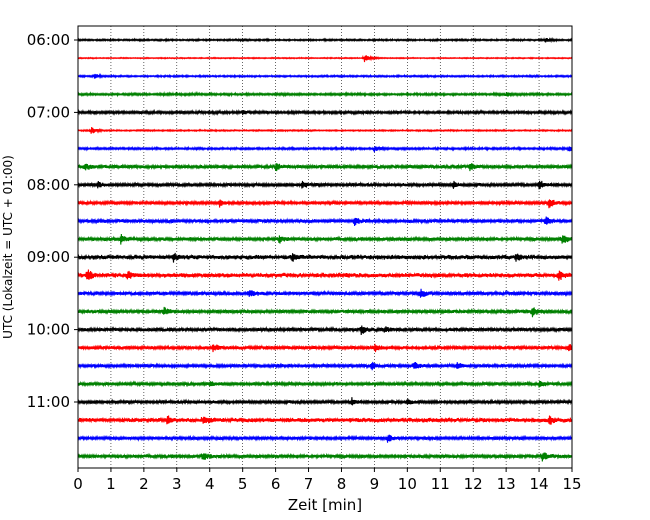 Image resolution: width=650 pixels, height=520 pixels. What do you see at coordinates (243, 484) in the screenshot?
I see `x-tick-label: 5` at bounding box center [243, 484].